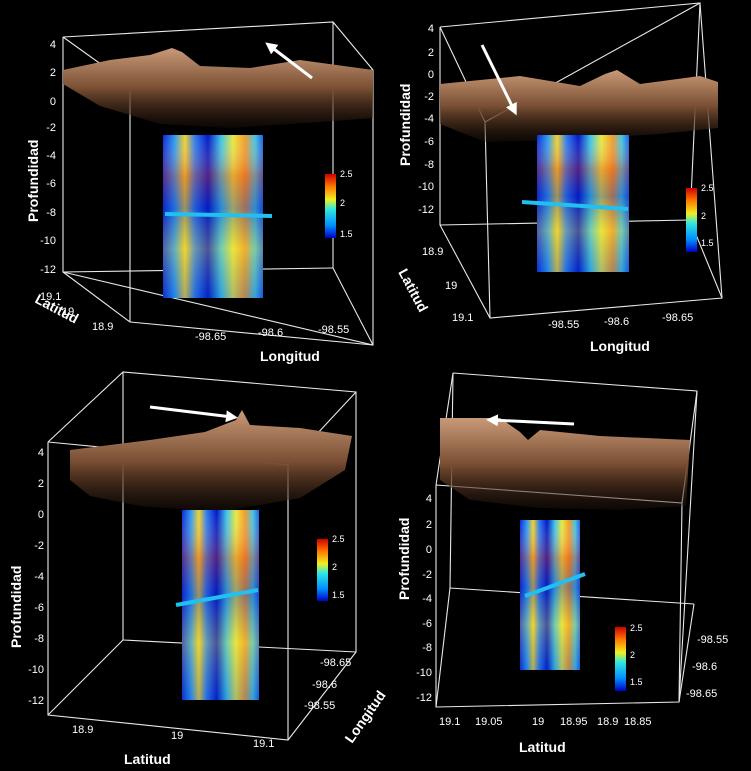 This screenshot has width=751, height=771. Describe the element at coordinates (574, 722) in the screenshot. I see `tick-label: 18.95` at that location.